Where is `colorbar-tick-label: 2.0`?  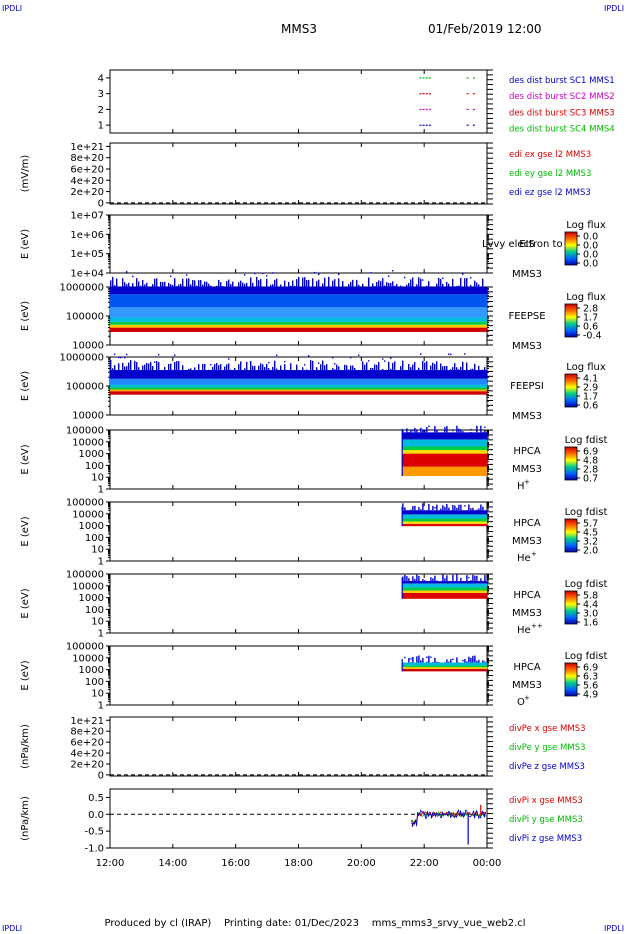 colorbar-tick-label: 2.0 is located at coordinates (590, 551).